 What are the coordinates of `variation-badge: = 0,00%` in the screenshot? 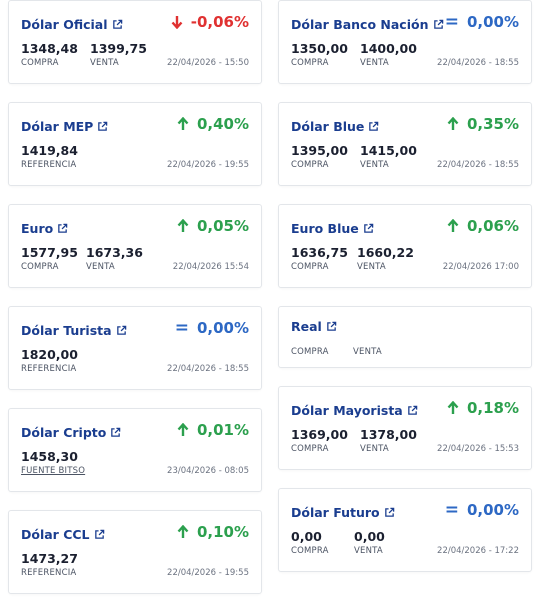 It's located at (482, 22).